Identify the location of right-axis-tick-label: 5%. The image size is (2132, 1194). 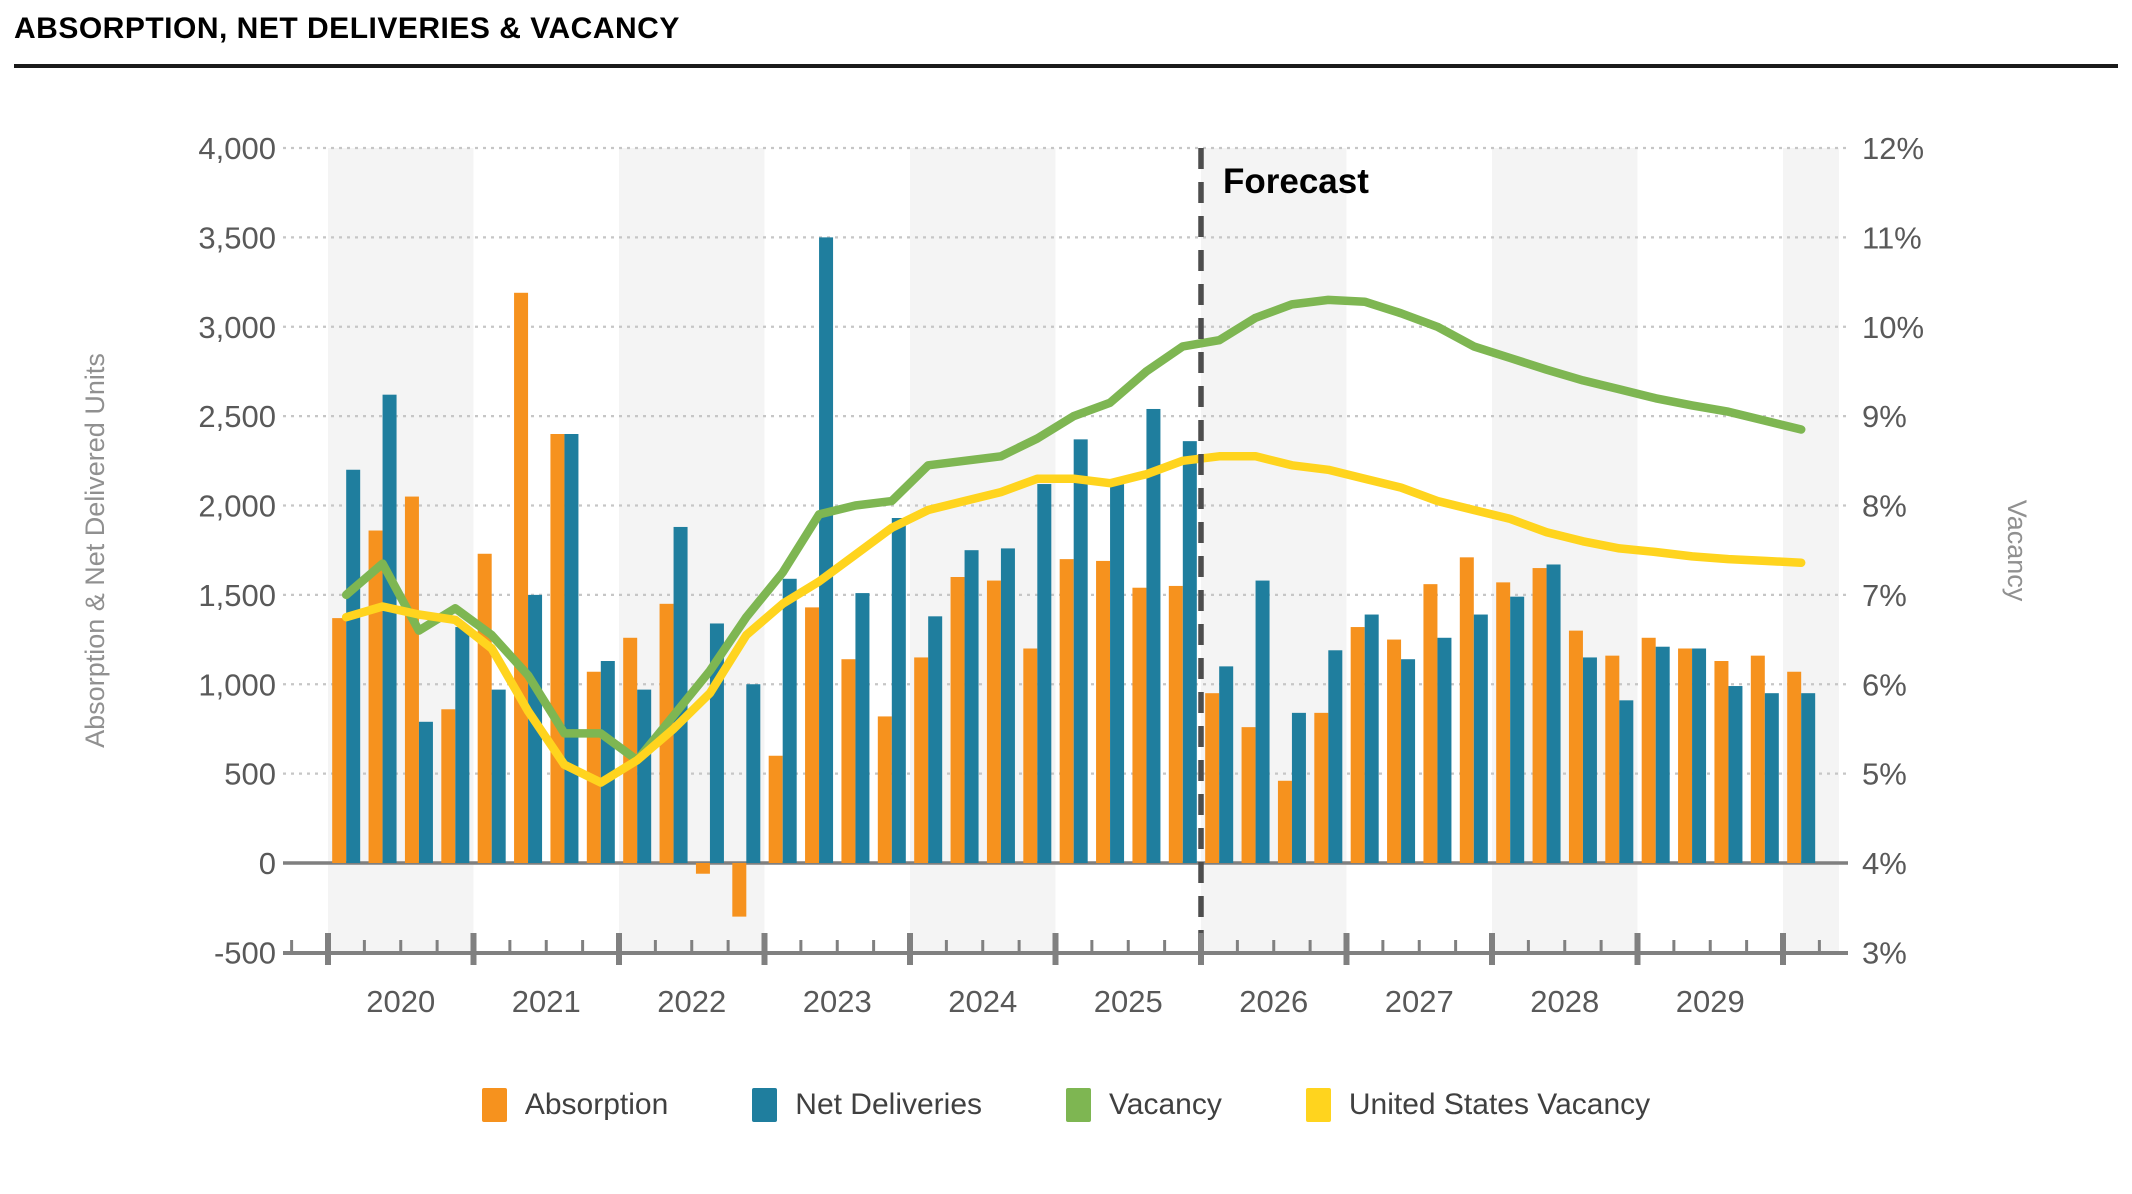
(1884, 774).